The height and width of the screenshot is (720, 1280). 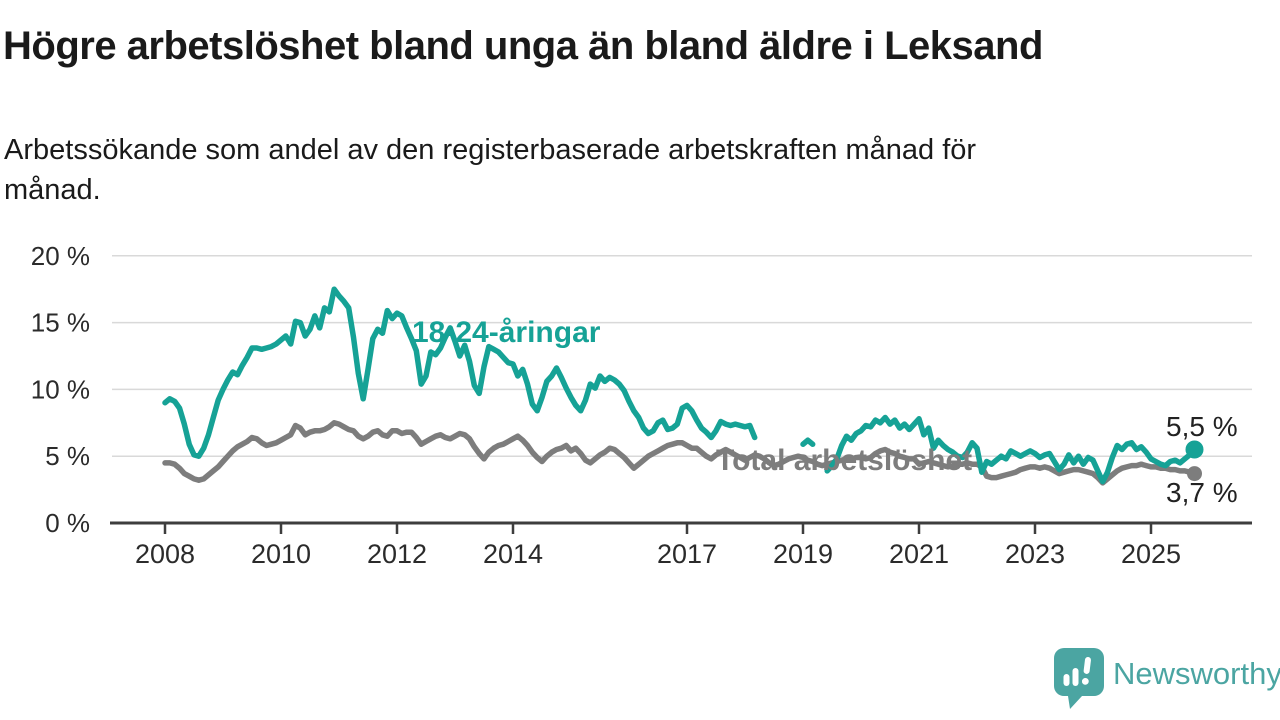 I want to click on y-axis-labels: 20 % 15 % 10 % 5 % 0 %, so click(x=60, y=389).